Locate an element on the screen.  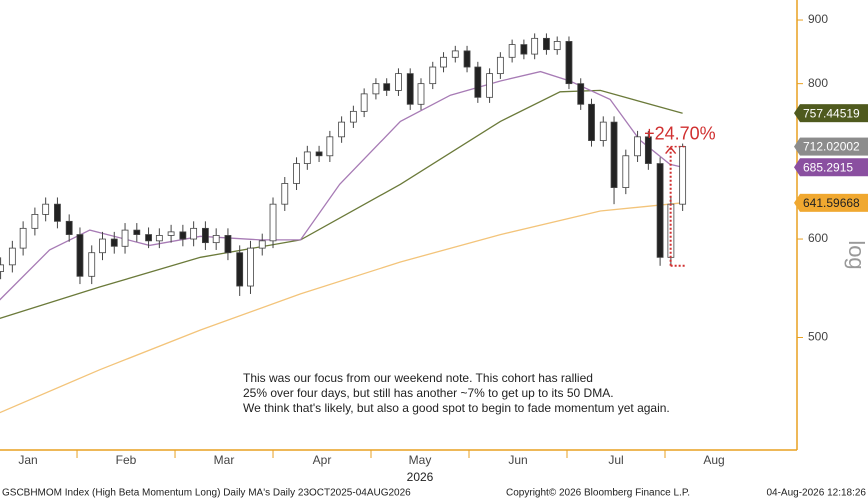
price-tag-label: 641.59668 is located at coordinates (831, 203).